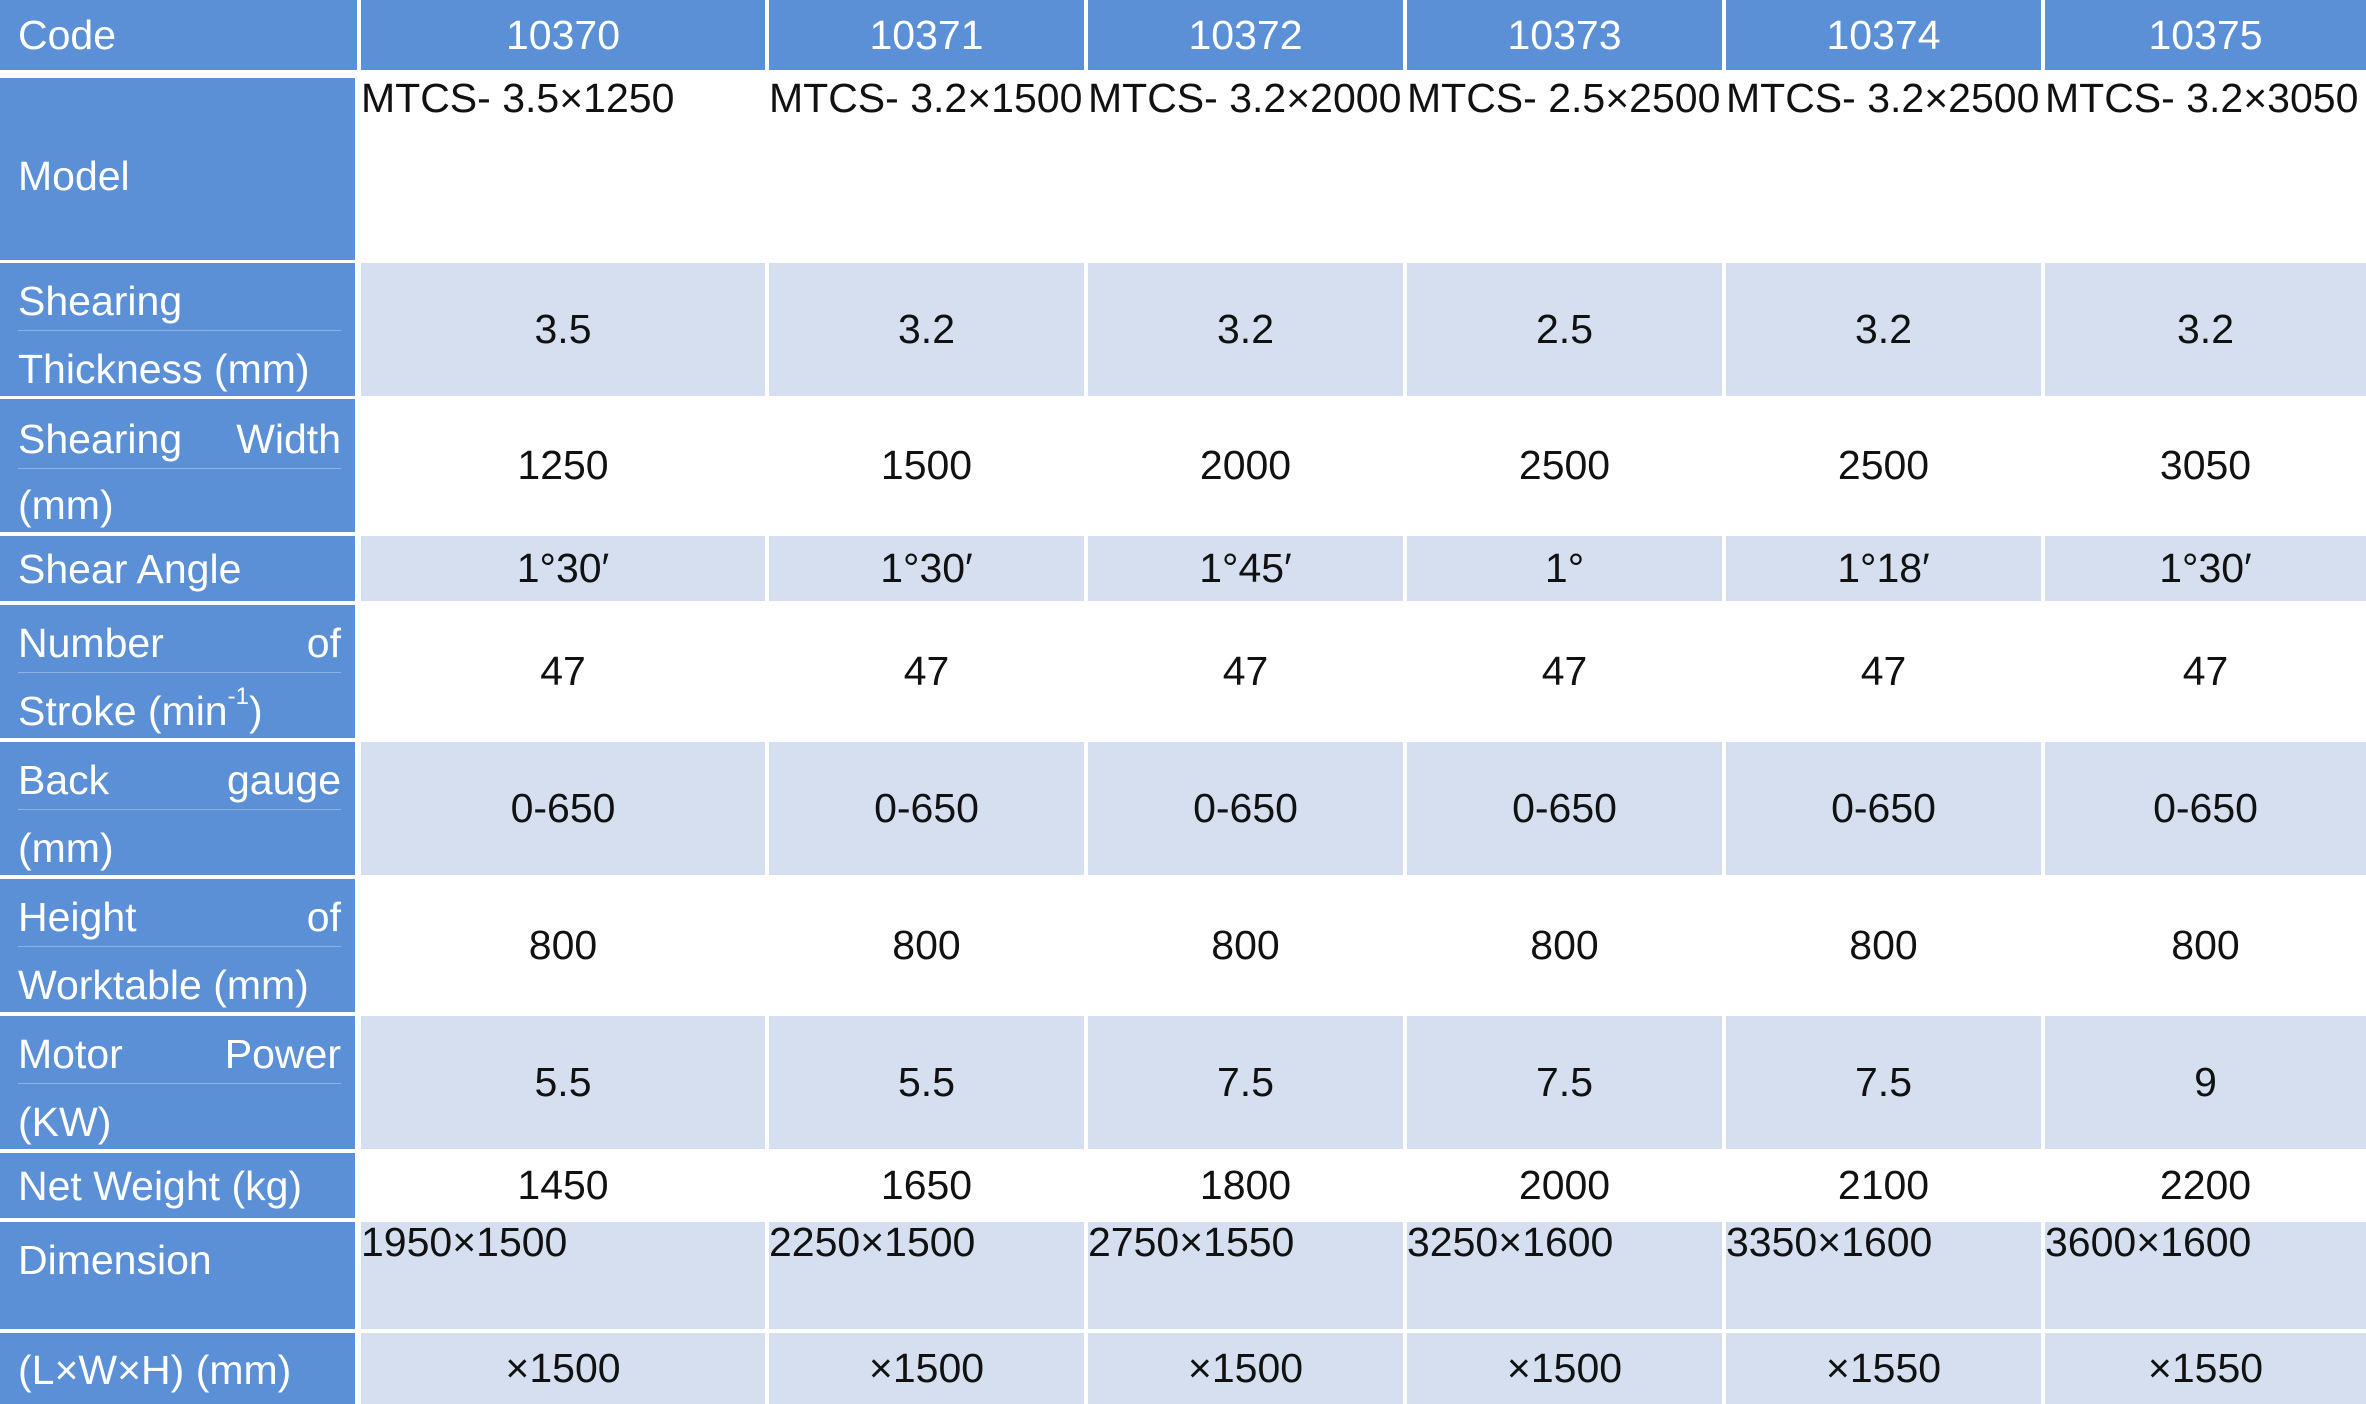  Describe the element at coordinates (1883, 169) in the screenshot. I see `model-cell: MTCS- 3.2×2500` at that location.